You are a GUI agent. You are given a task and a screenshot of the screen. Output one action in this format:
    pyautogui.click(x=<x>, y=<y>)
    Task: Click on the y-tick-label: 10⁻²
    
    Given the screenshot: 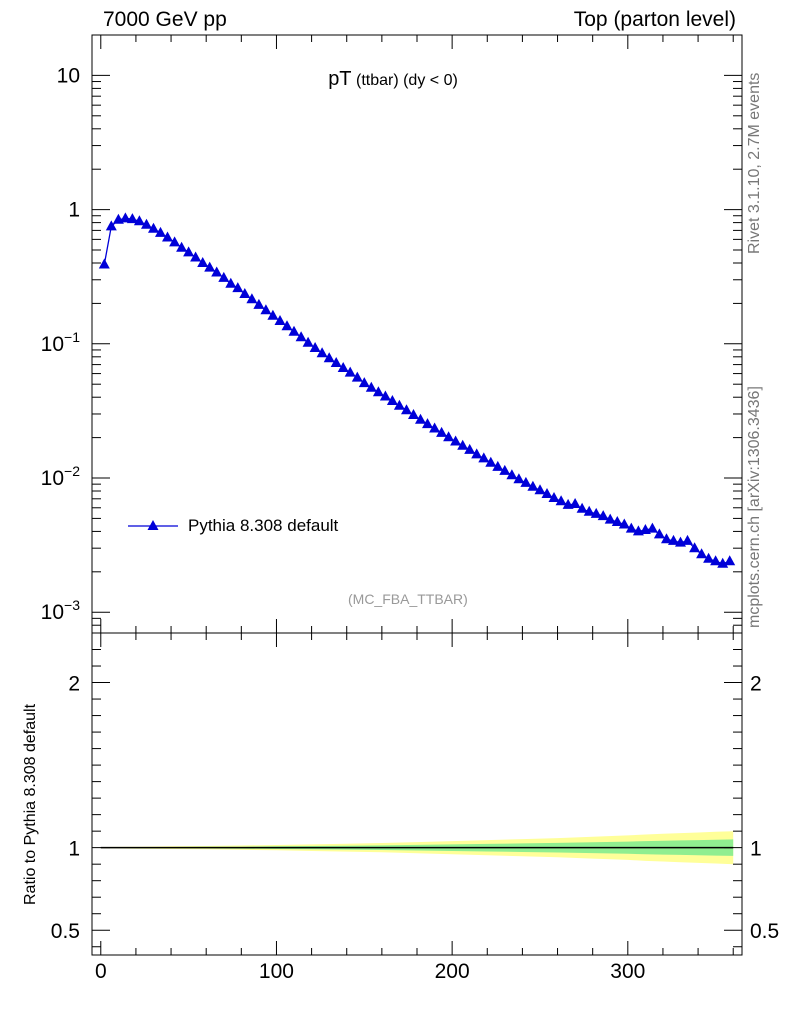 What is the action you would take?
    pyautogui.click(x=61, y=476)
    